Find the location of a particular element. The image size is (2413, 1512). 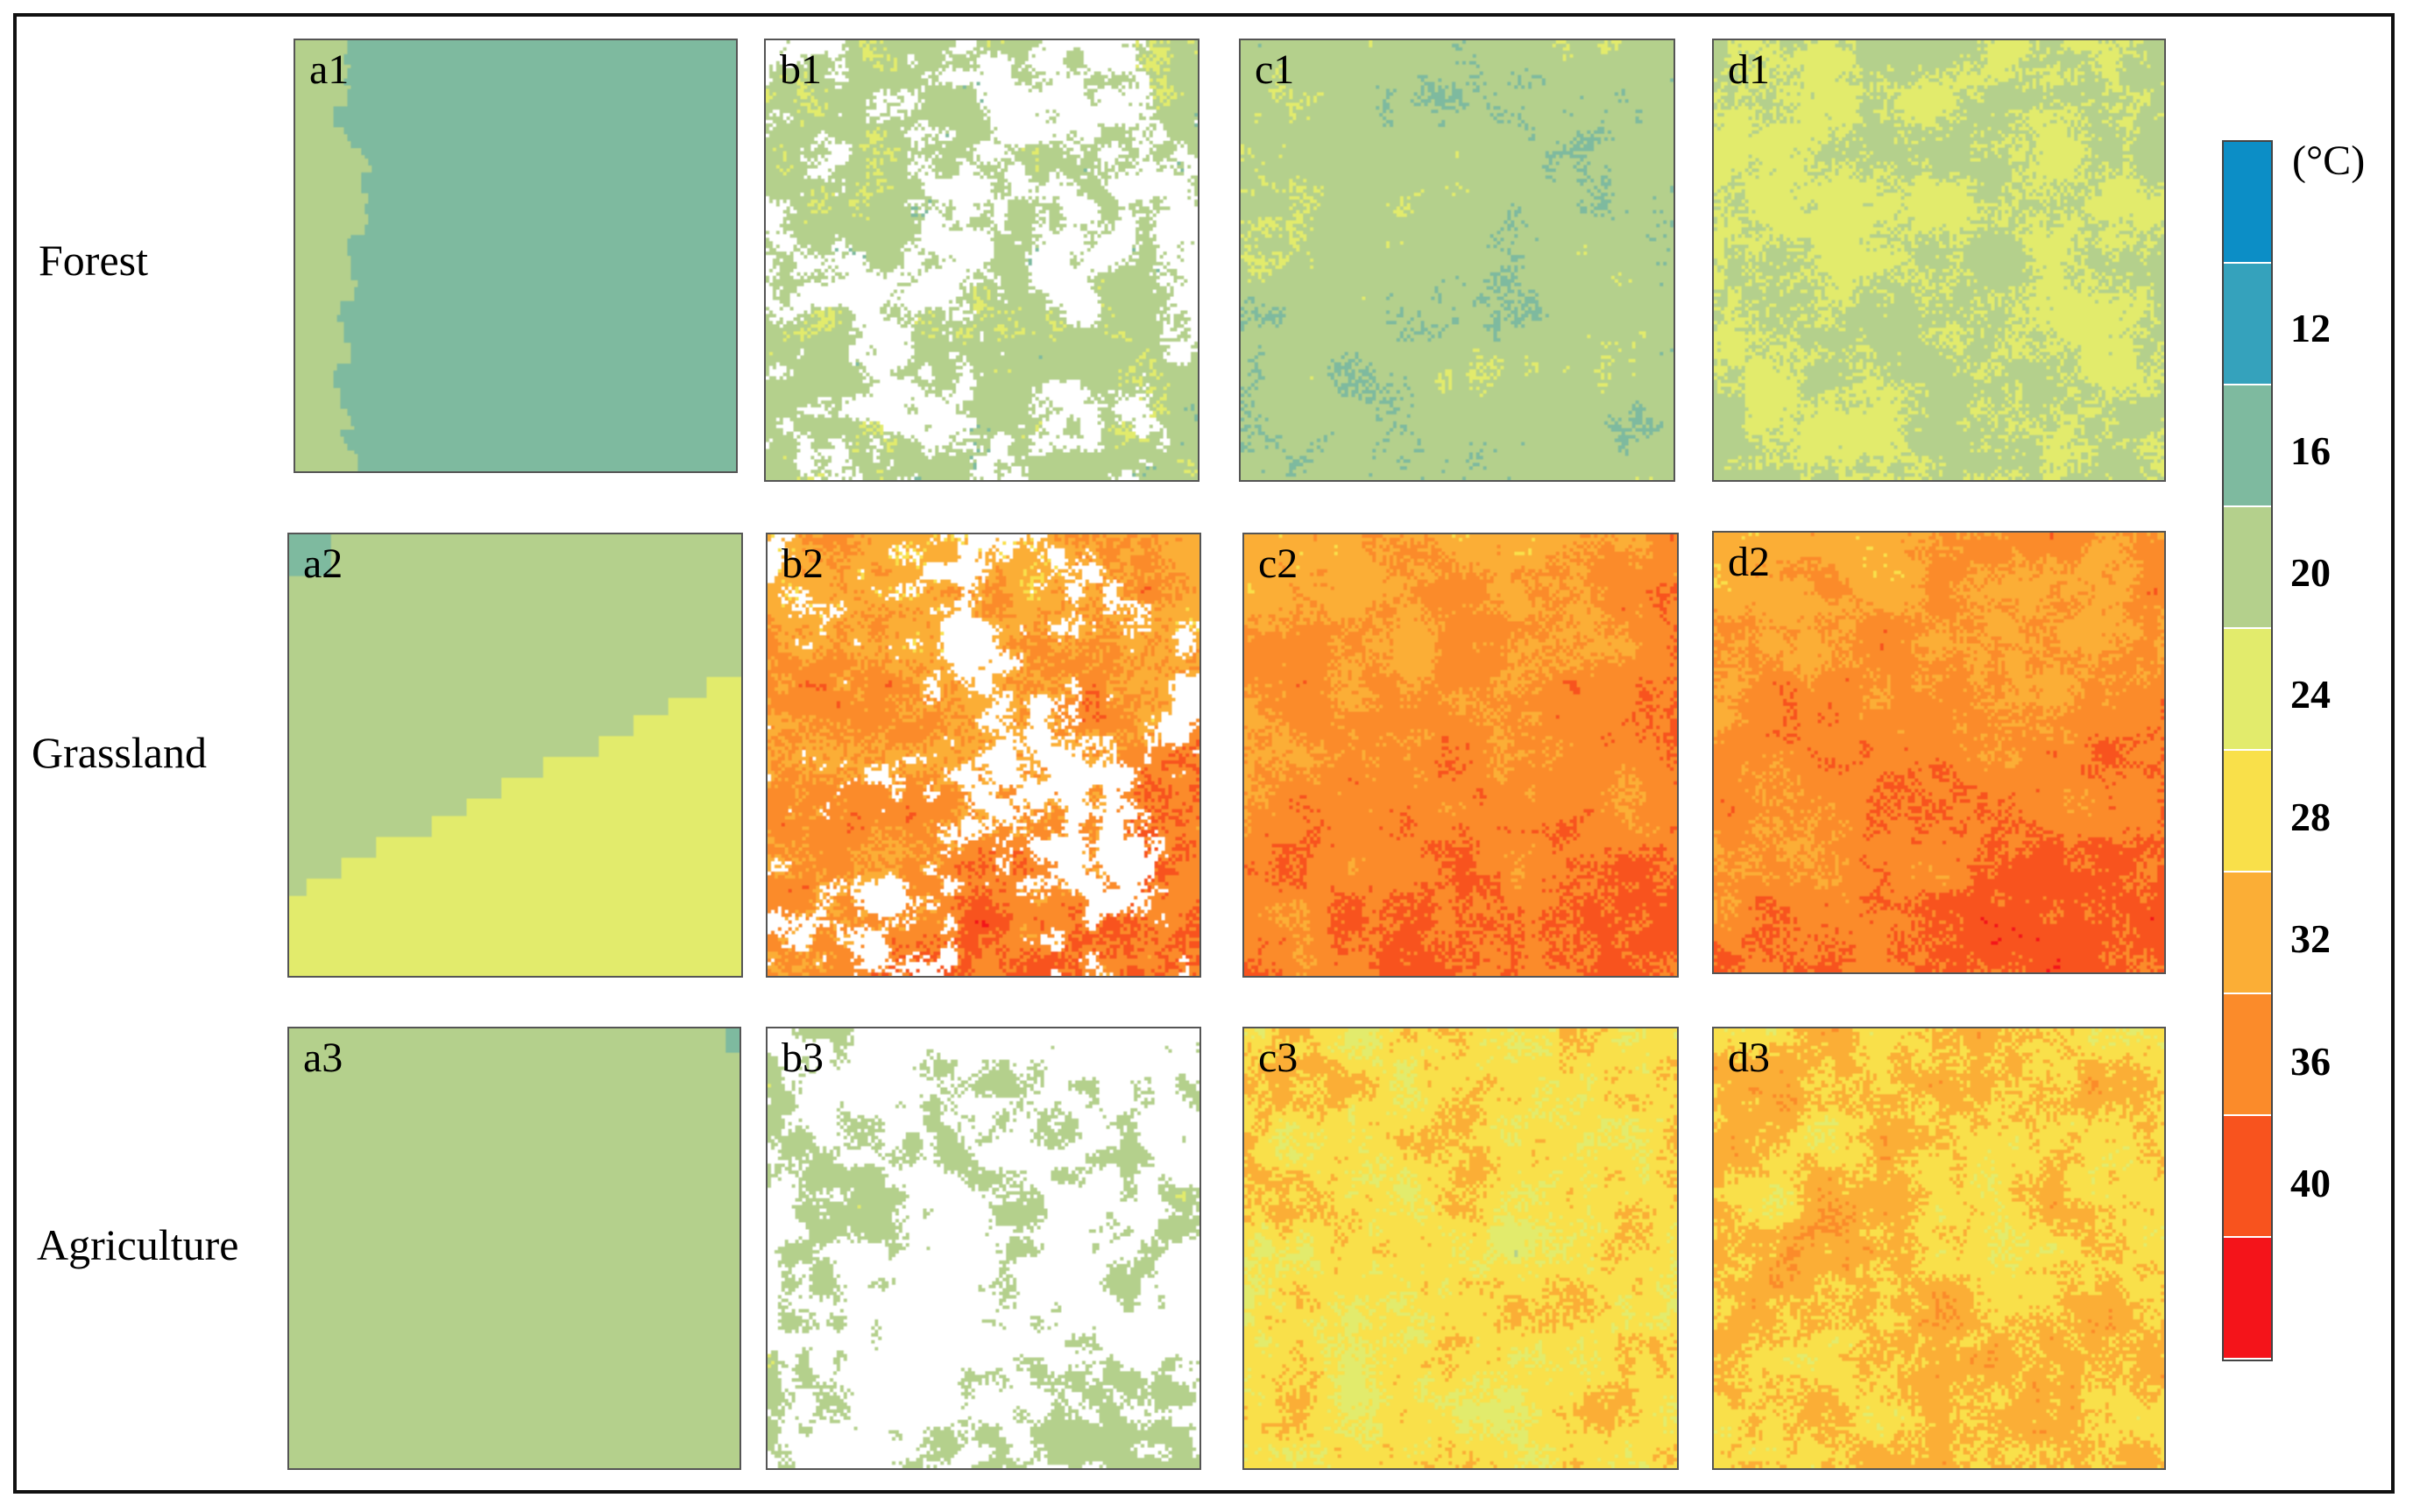

panel-d2-label: d2 is located at coordinates (1749, 562).